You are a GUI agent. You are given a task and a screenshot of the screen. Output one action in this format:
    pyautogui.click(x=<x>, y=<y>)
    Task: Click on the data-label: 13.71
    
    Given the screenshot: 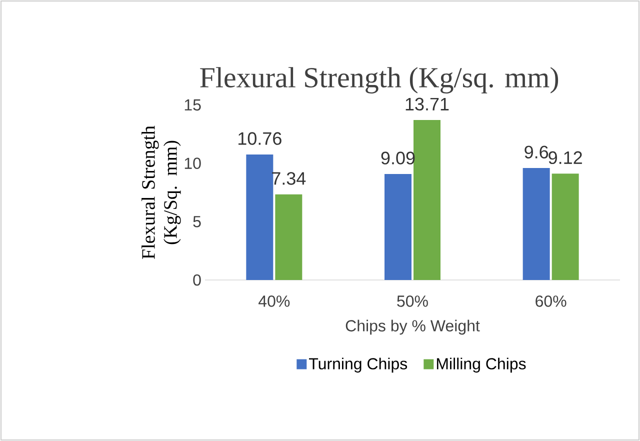 What is the action you would take?
    pyautogui.click(x=427, y=104)
    